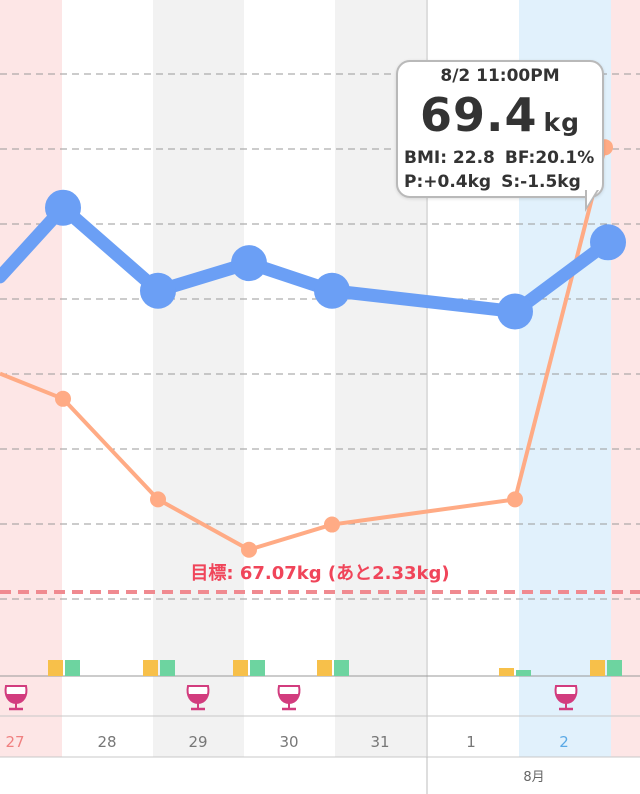  What do you see at coordinates (500, 76) in the screenshot?
I see `tooltip-datetime: 8/2 11:00PM` at bounding box center [500, 76].